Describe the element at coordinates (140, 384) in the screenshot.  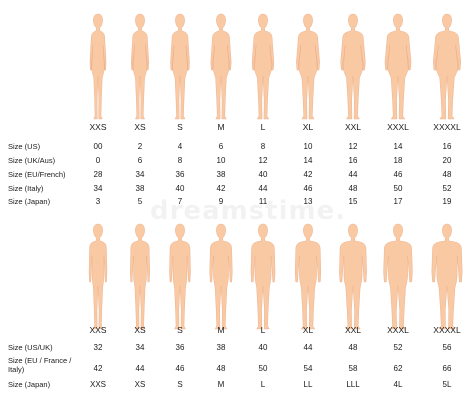
I see `men-size-cell: XS` at that location.